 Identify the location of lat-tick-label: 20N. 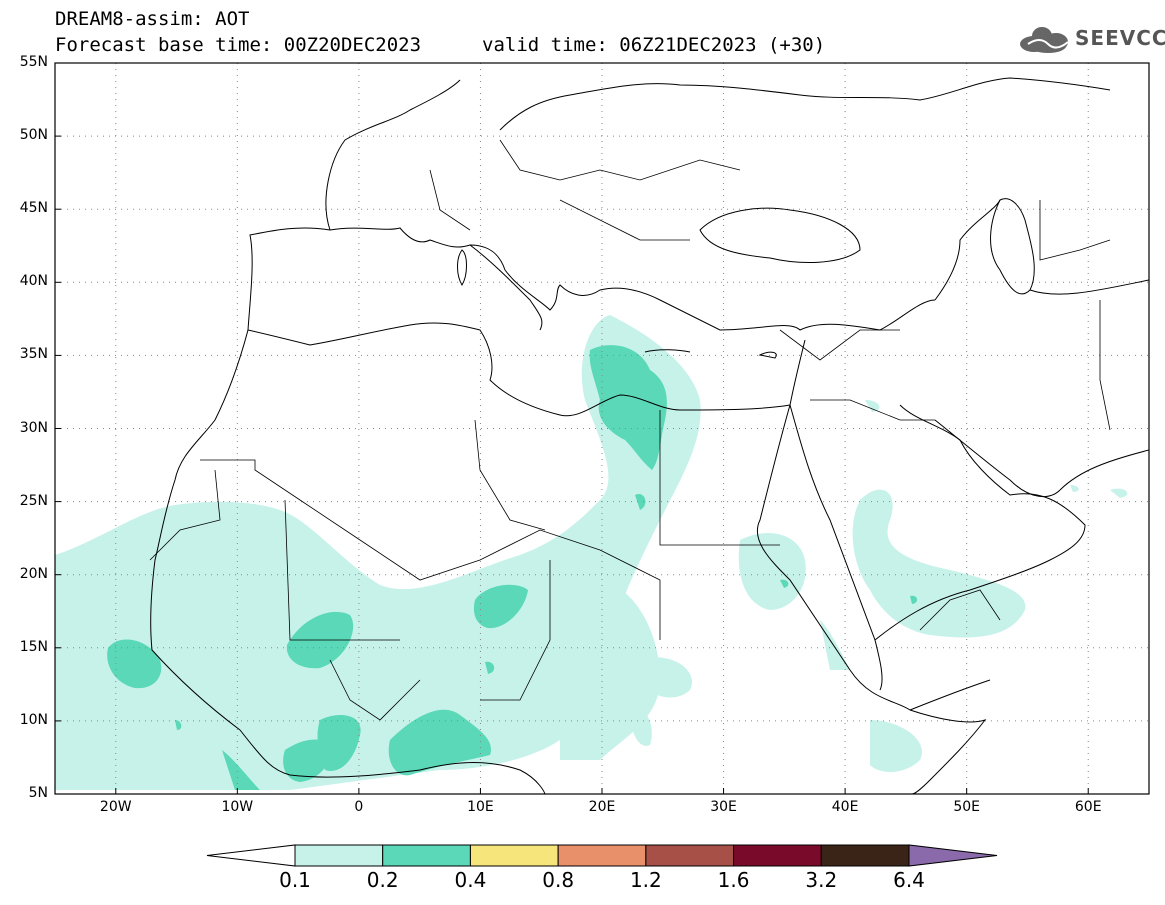
(33, 573).